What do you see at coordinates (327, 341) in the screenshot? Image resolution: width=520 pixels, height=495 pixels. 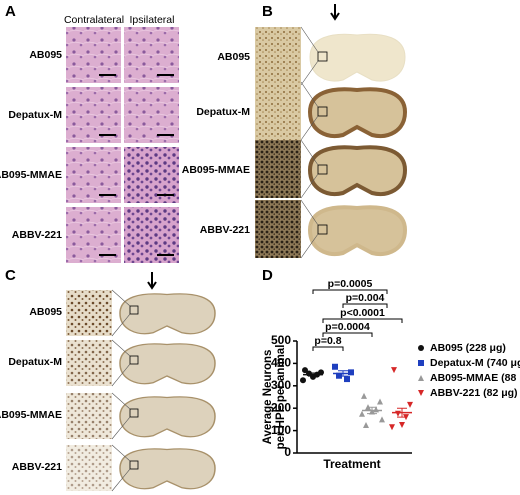 I see `p-value: p=0.8` at bounding box center [327, 341].